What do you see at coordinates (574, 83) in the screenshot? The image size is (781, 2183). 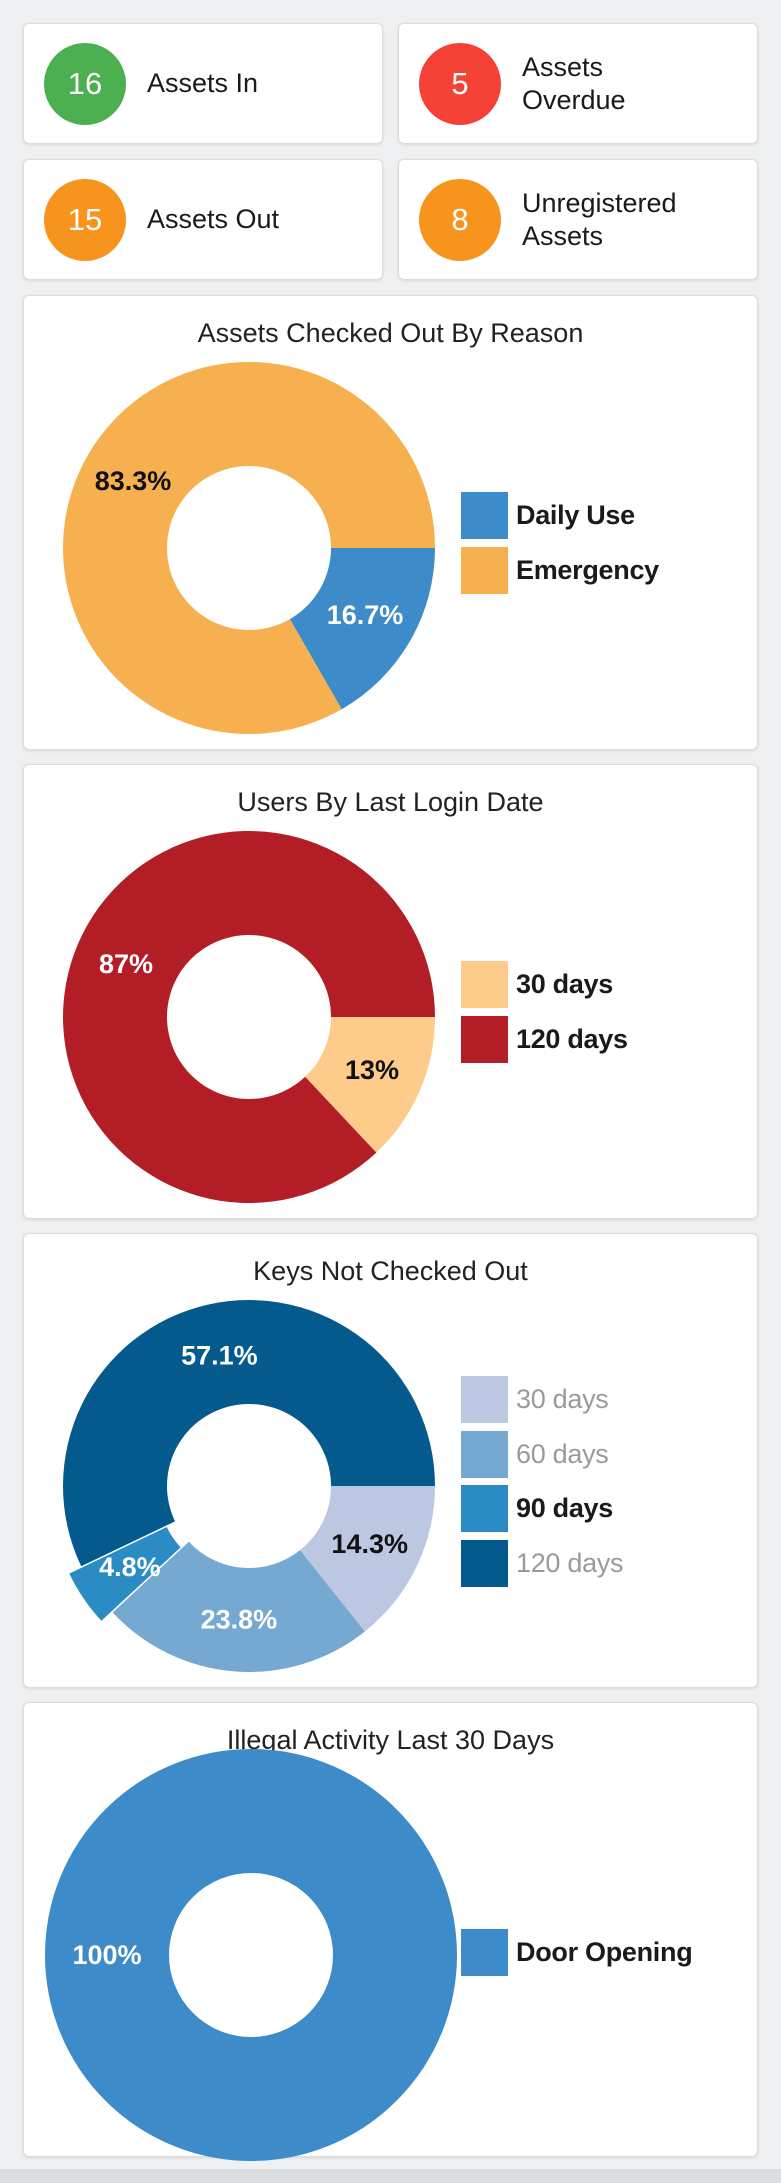 I see `stat-label-assets-overdue: Assets Overdue` at bounding box center [574, 83].